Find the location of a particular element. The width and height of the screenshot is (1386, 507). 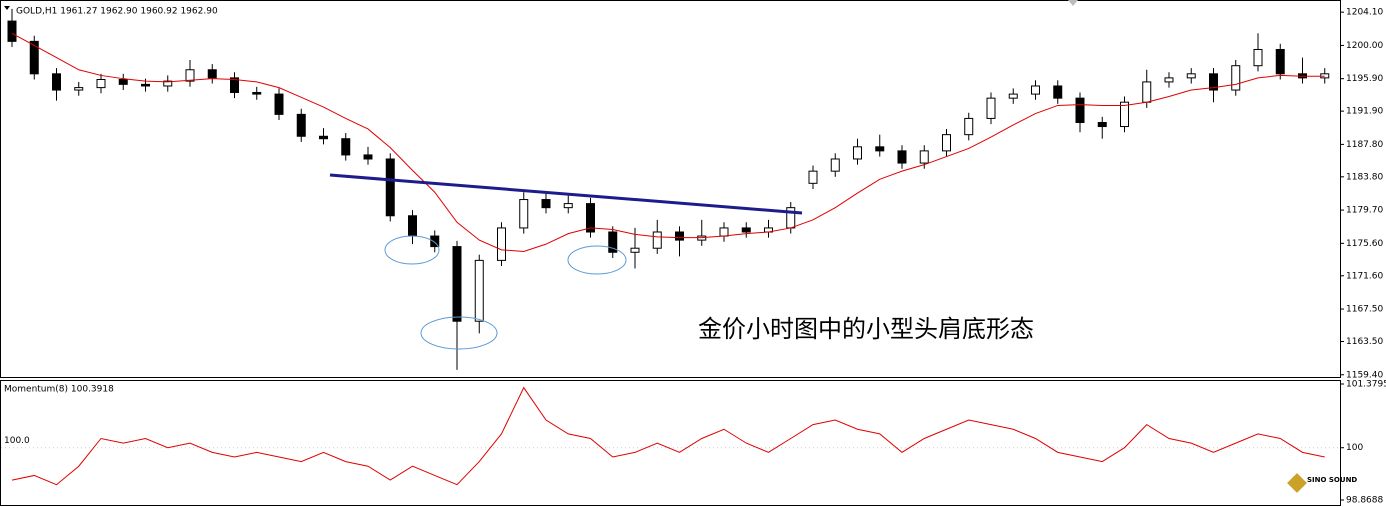

menu-arrow is located at coordinates (7, 8).